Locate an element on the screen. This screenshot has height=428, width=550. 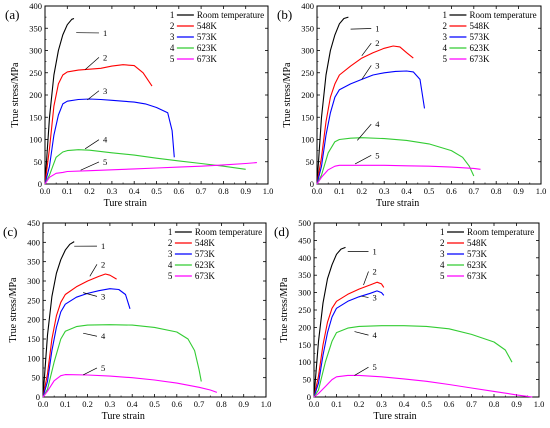
y-tick-label: 350 is located at coordinates (33, 262).